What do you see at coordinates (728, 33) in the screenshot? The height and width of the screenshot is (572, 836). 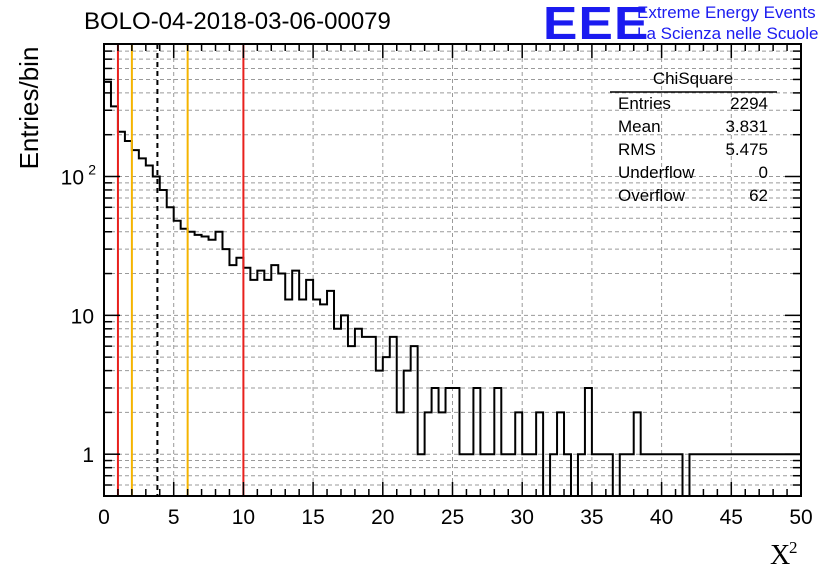 I see `logo-caption-line2: La Scienza nelle Scuole` at bounding box center [728, 33].